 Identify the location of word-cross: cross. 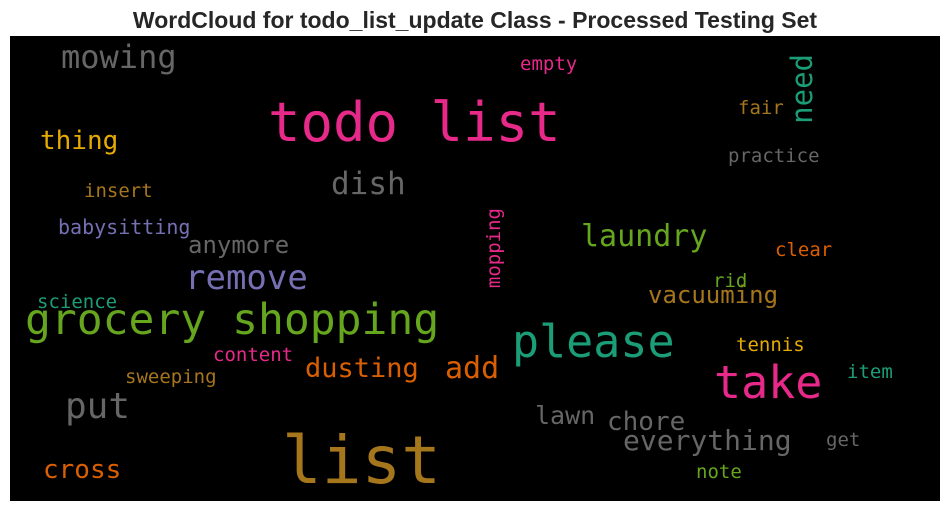
(82, 470).